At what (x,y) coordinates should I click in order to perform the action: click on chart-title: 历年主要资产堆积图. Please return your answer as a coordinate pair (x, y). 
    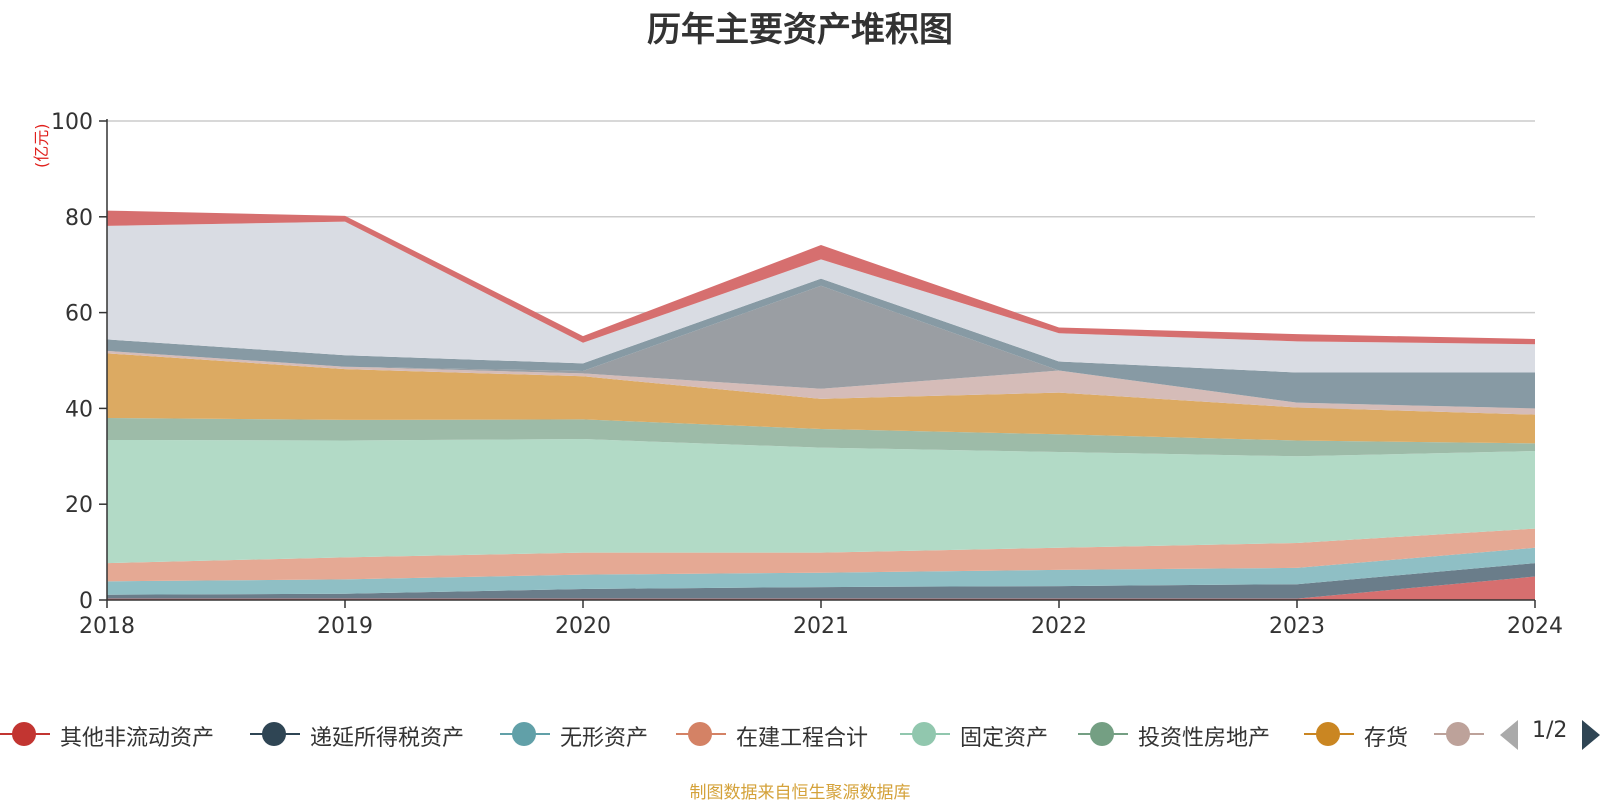
    Looking at the image, I should click on (800, 30).